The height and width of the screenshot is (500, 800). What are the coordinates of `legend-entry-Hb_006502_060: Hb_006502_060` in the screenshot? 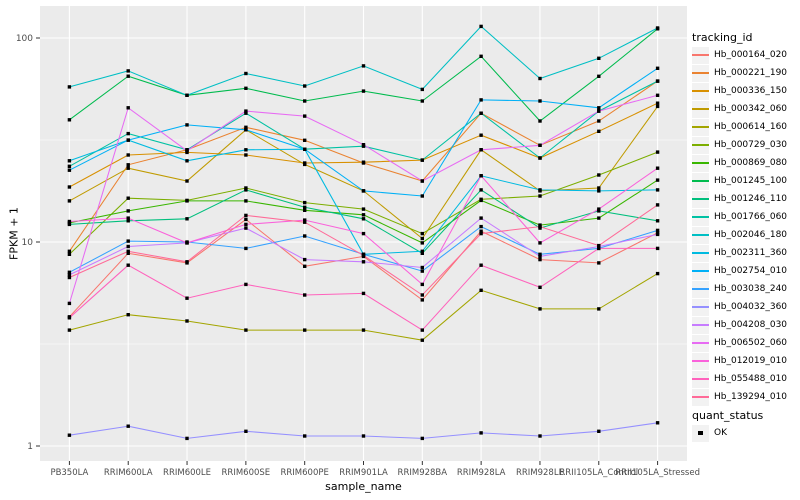 It's located at (745, 343).